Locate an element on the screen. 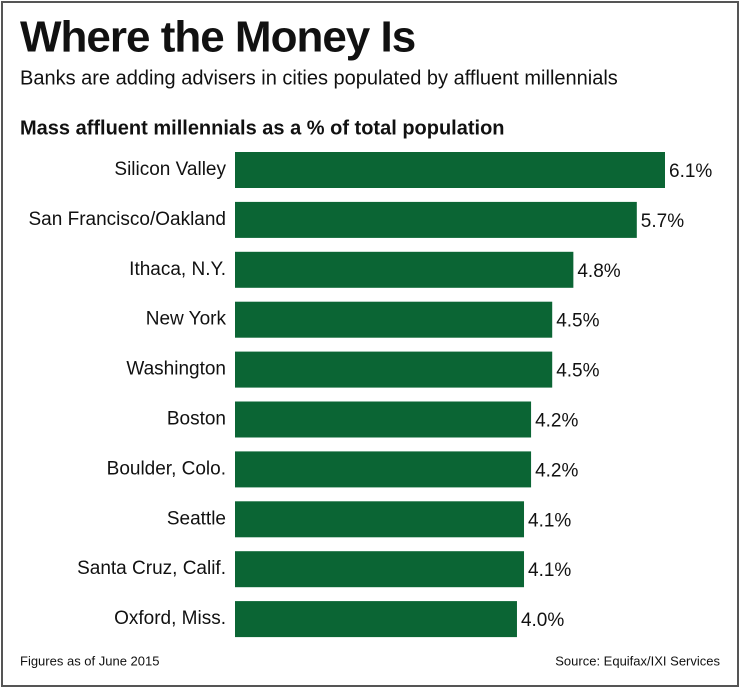 This screenshot has width=740, height=688. category-label: New York is located at coordinates (186, 319).